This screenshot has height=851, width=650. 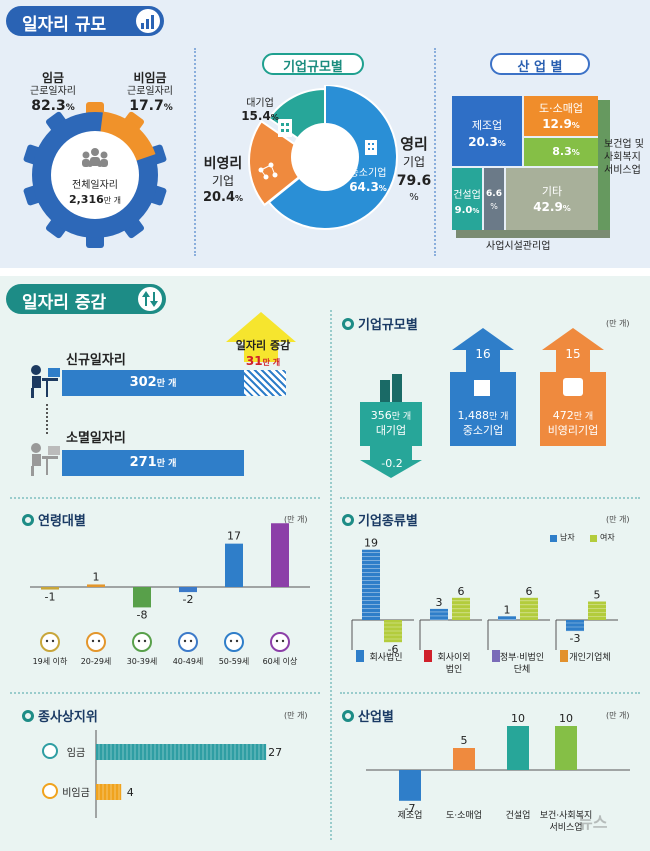 I want to click on profit-value: 79.6, so click(x=414, y=181).